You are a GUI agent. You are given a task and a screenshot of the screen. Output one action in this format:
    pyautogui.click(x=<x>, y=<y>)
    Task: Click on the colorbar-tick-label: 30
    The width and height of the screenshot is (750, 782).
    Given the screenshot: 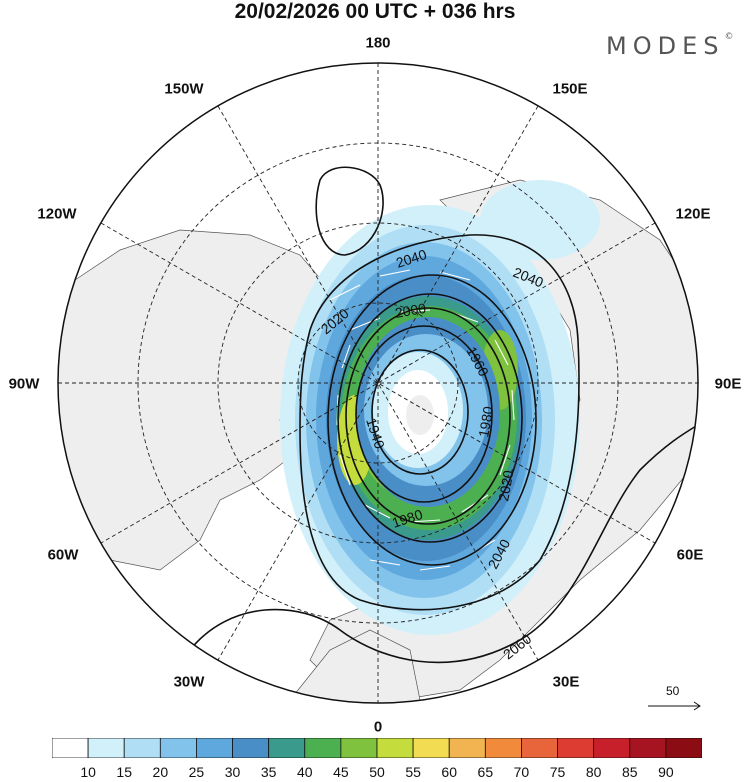 What is the action you would take?
    pyautogui.click(x=232, y=772)
    